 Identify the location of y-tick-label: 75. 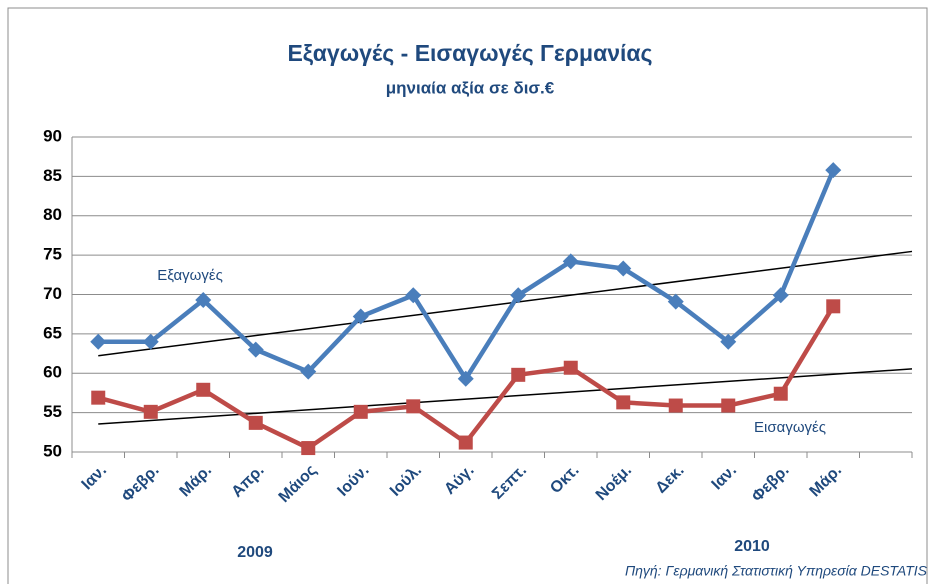
(52, 254).